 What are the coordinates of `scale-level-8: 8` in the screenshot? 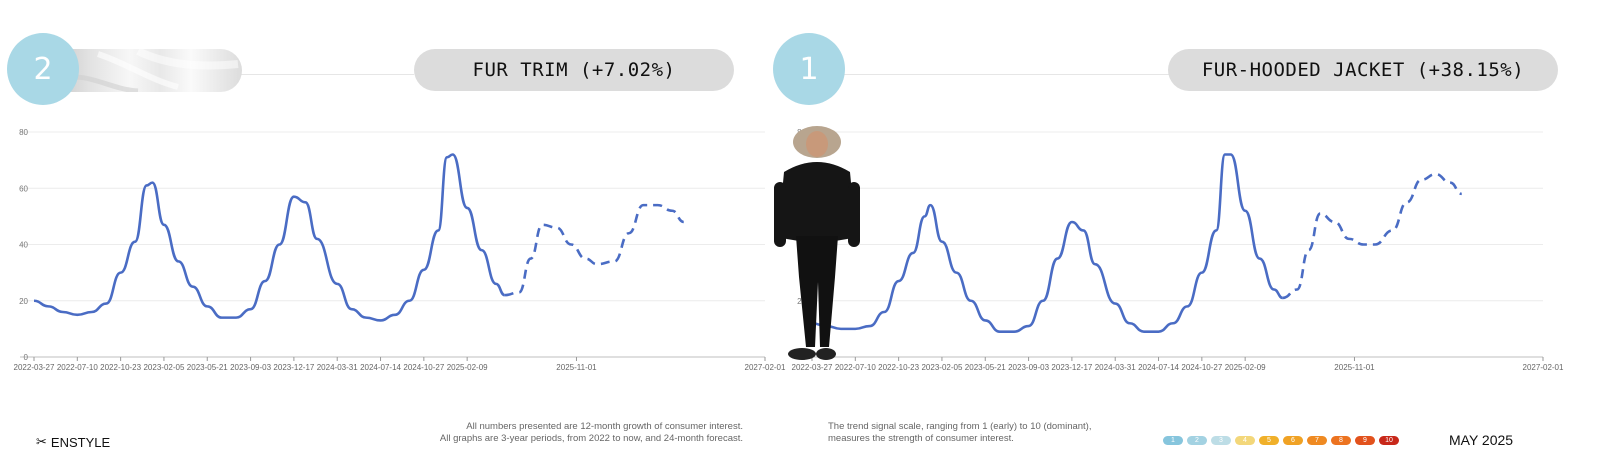 It's located at (1341, 440).